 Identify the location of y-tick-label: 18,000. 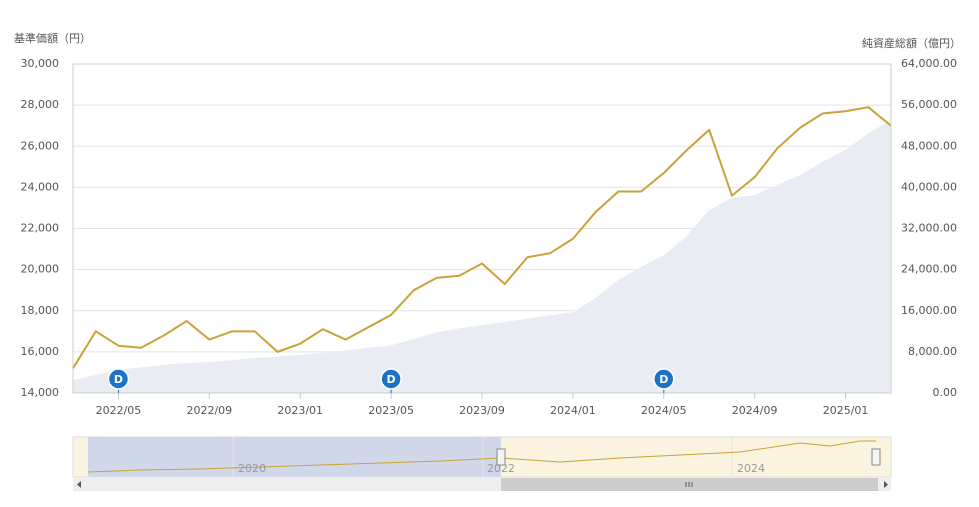
(40, 310).